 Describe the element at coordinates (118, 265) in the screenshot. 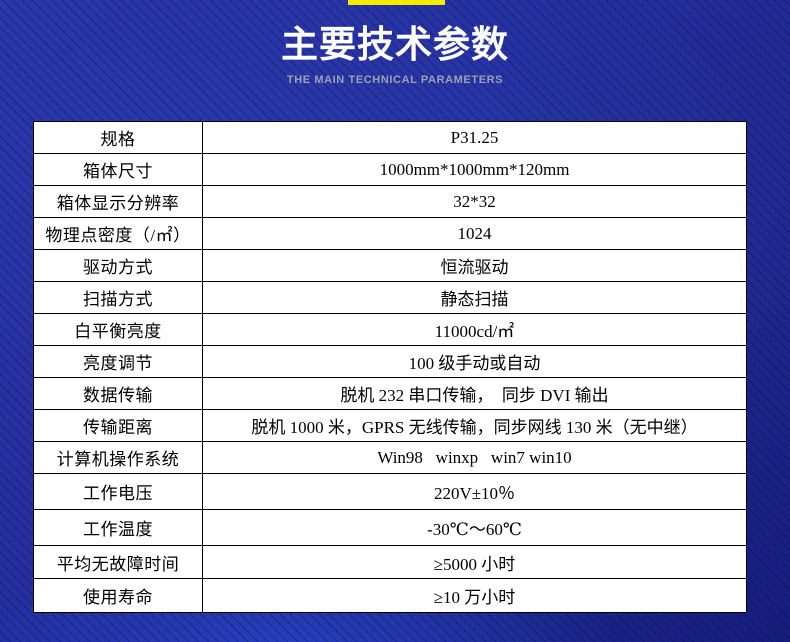

I see `spec-label: 驱动方式` at that location.